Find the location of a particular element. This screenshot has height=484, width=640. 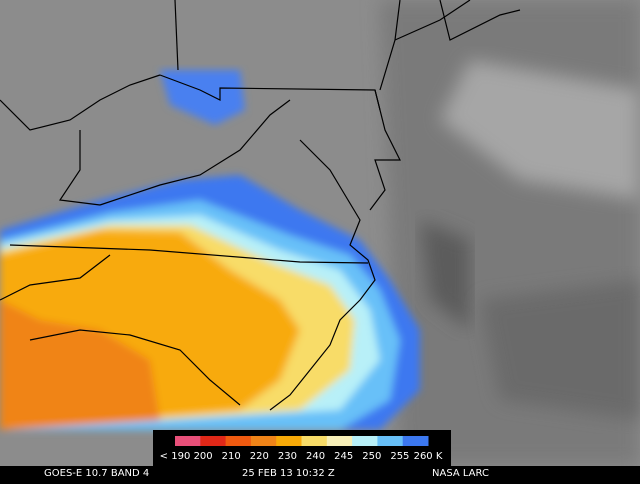

colorbar-label: 255 is located at coordinates (399, 456).